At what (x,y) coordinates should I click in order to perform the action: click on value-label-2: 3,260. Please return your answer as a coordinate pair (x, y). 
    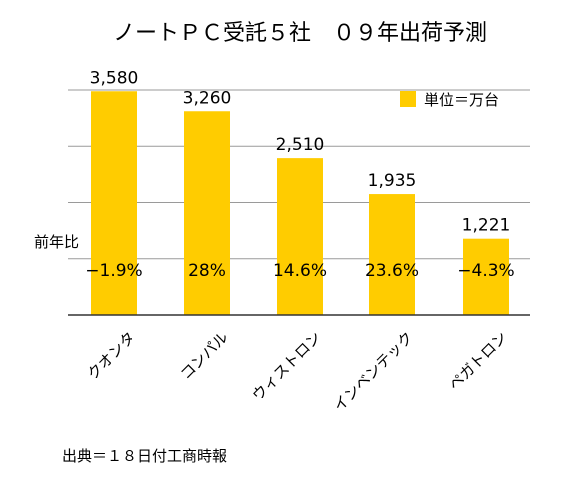
    Looking at the image, I should click on (207, 98).